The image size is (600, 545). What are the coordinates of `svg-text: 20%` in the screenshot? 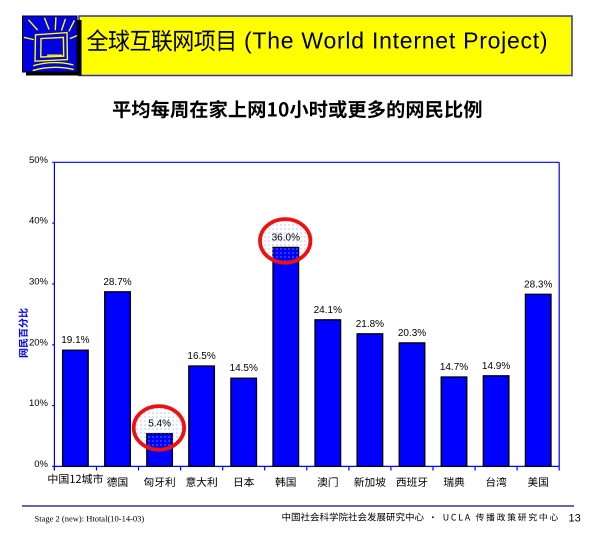 It's located at (39, 342).